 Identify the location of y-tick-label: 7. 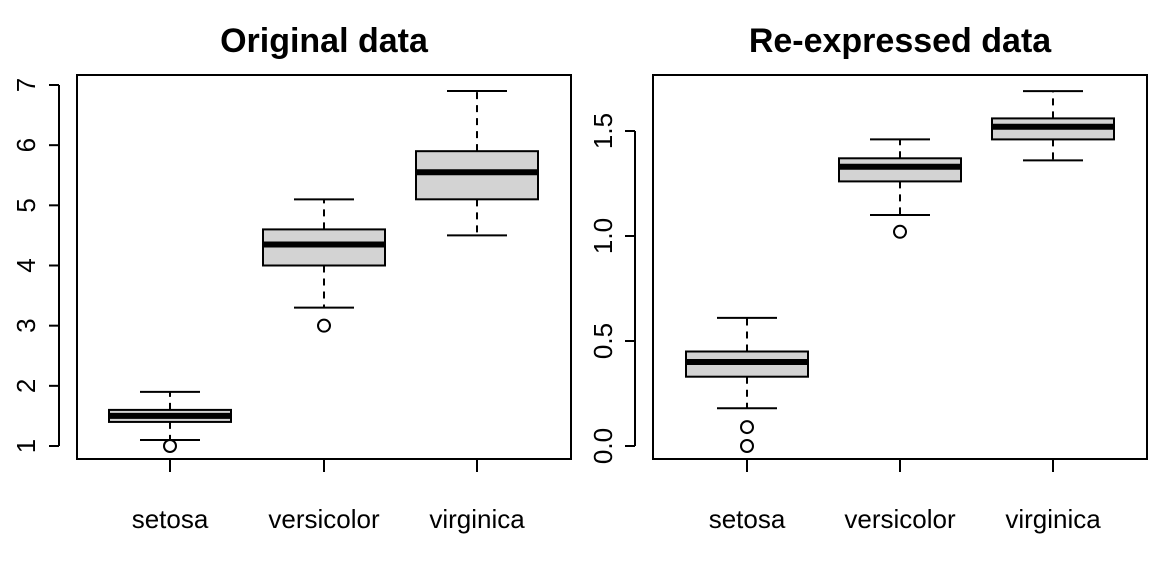
(26, 85).